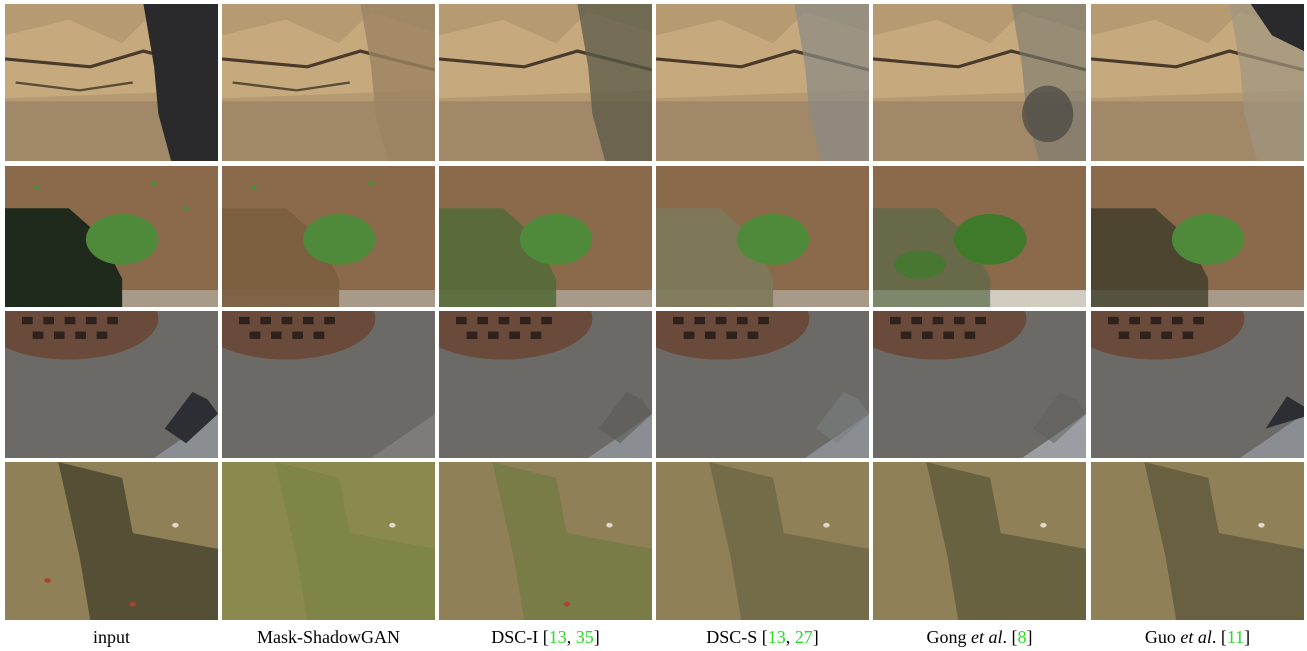 The height and width of the screenshot is (651, 1307). I want to click on label-text: DSC-S [, so click(737, 637).